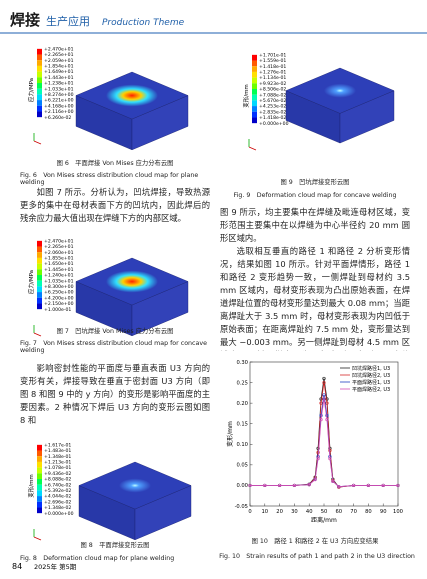 The width and height of the screenshot is (427, 579). What do you see at coordinates (264, 512) in the screenshot?
I see `x-tick-label: 10` at bounding box center [264, 512].